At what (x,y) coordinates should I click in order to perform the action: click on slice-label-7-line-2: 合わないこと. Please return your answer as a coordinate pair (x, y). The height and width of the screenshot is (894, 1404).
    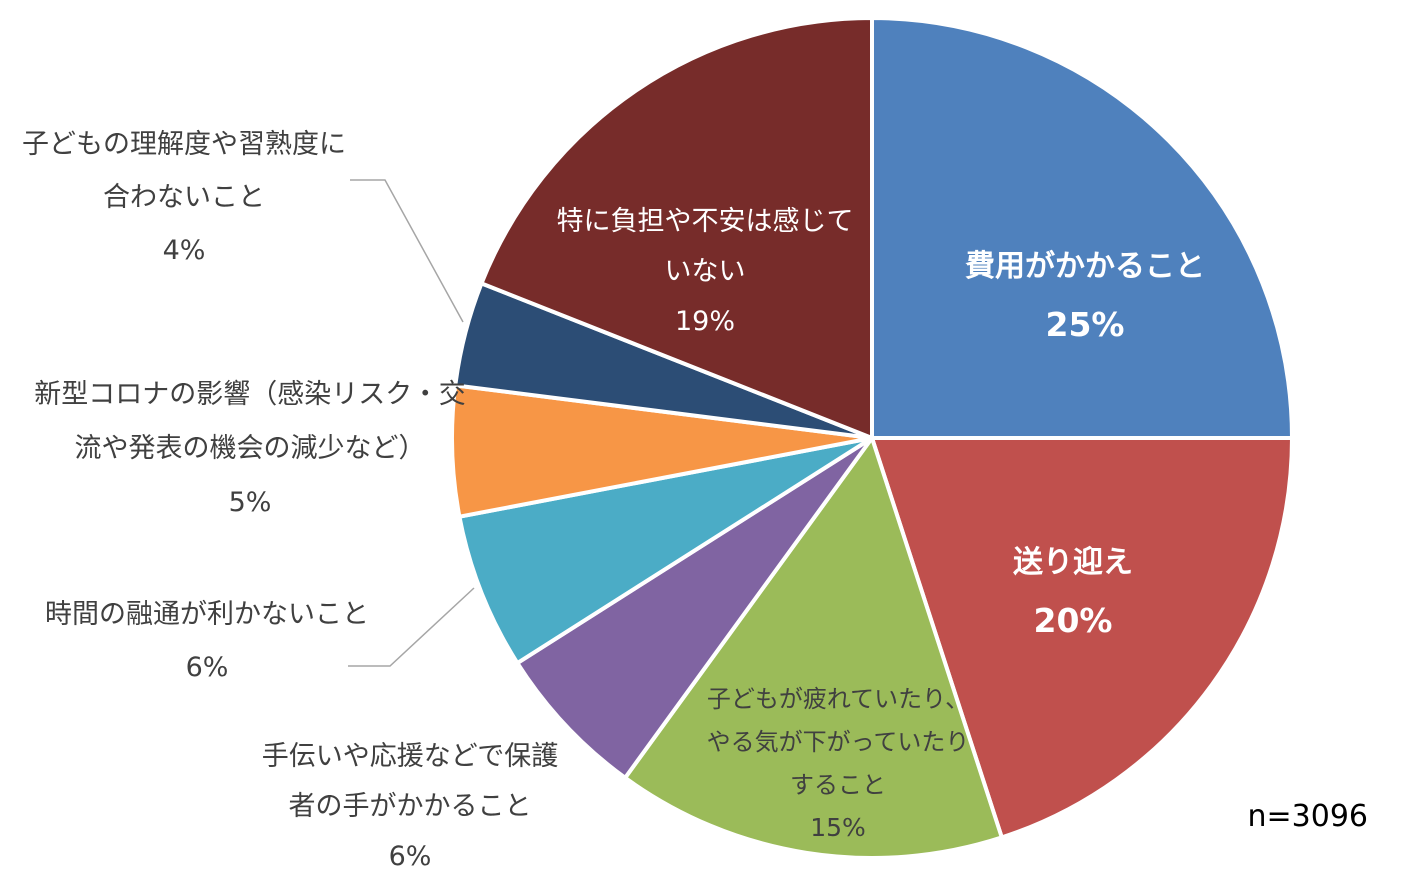
    Looking at the image, I should click on (184, 197).